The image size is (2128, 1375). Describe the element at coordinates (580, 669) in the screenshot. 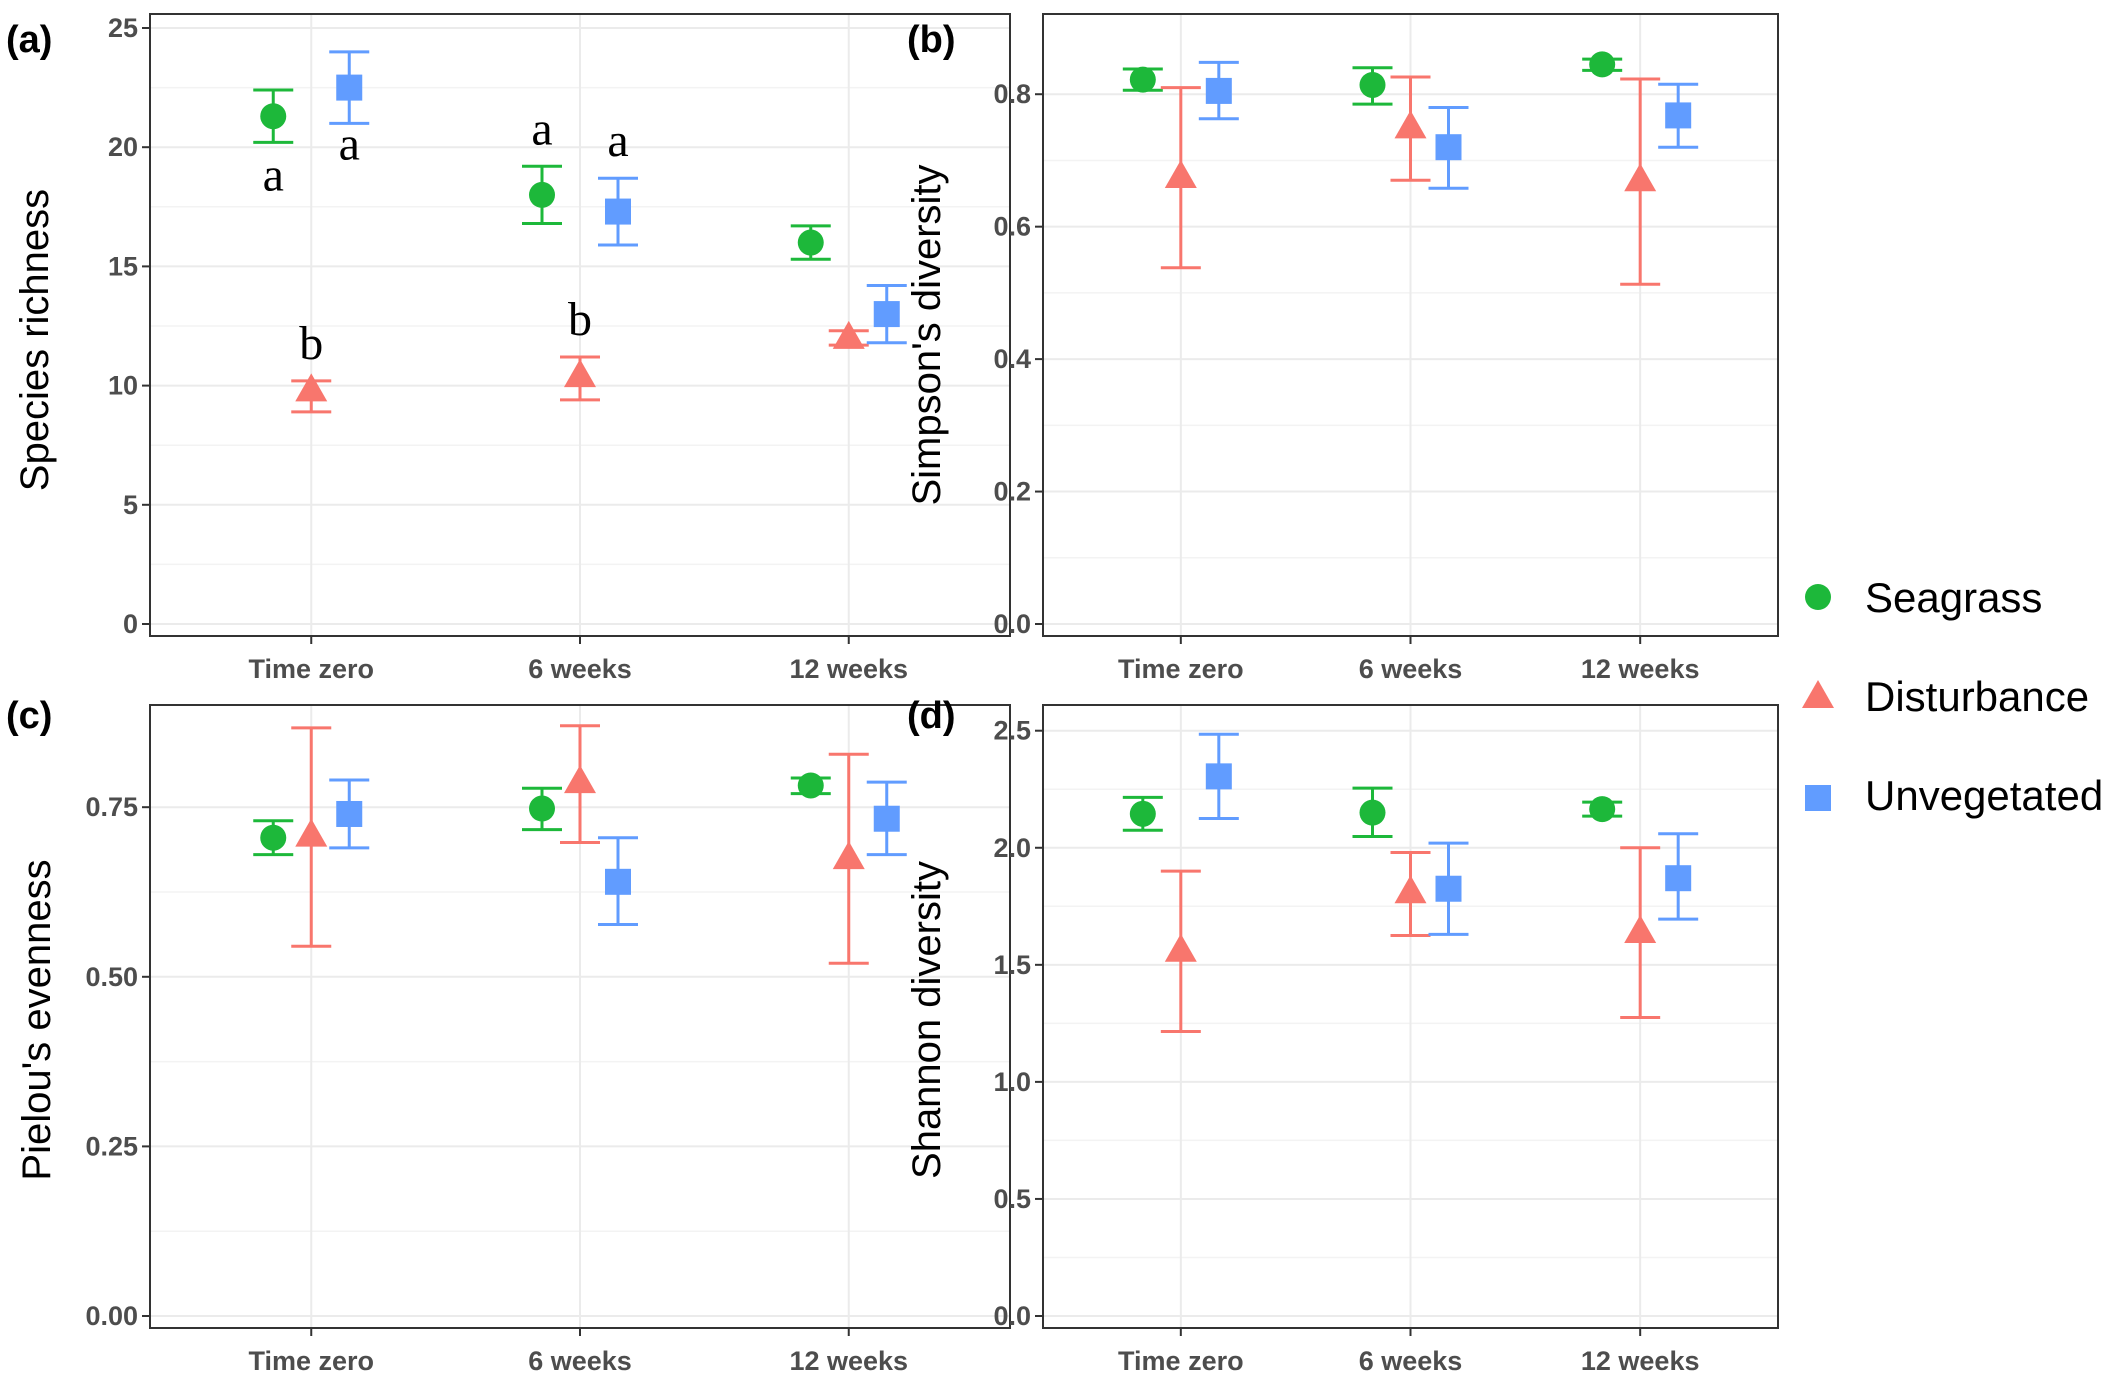

I see `panel-a-x-tick-label-6-weeks: 6 weeks` at that location.